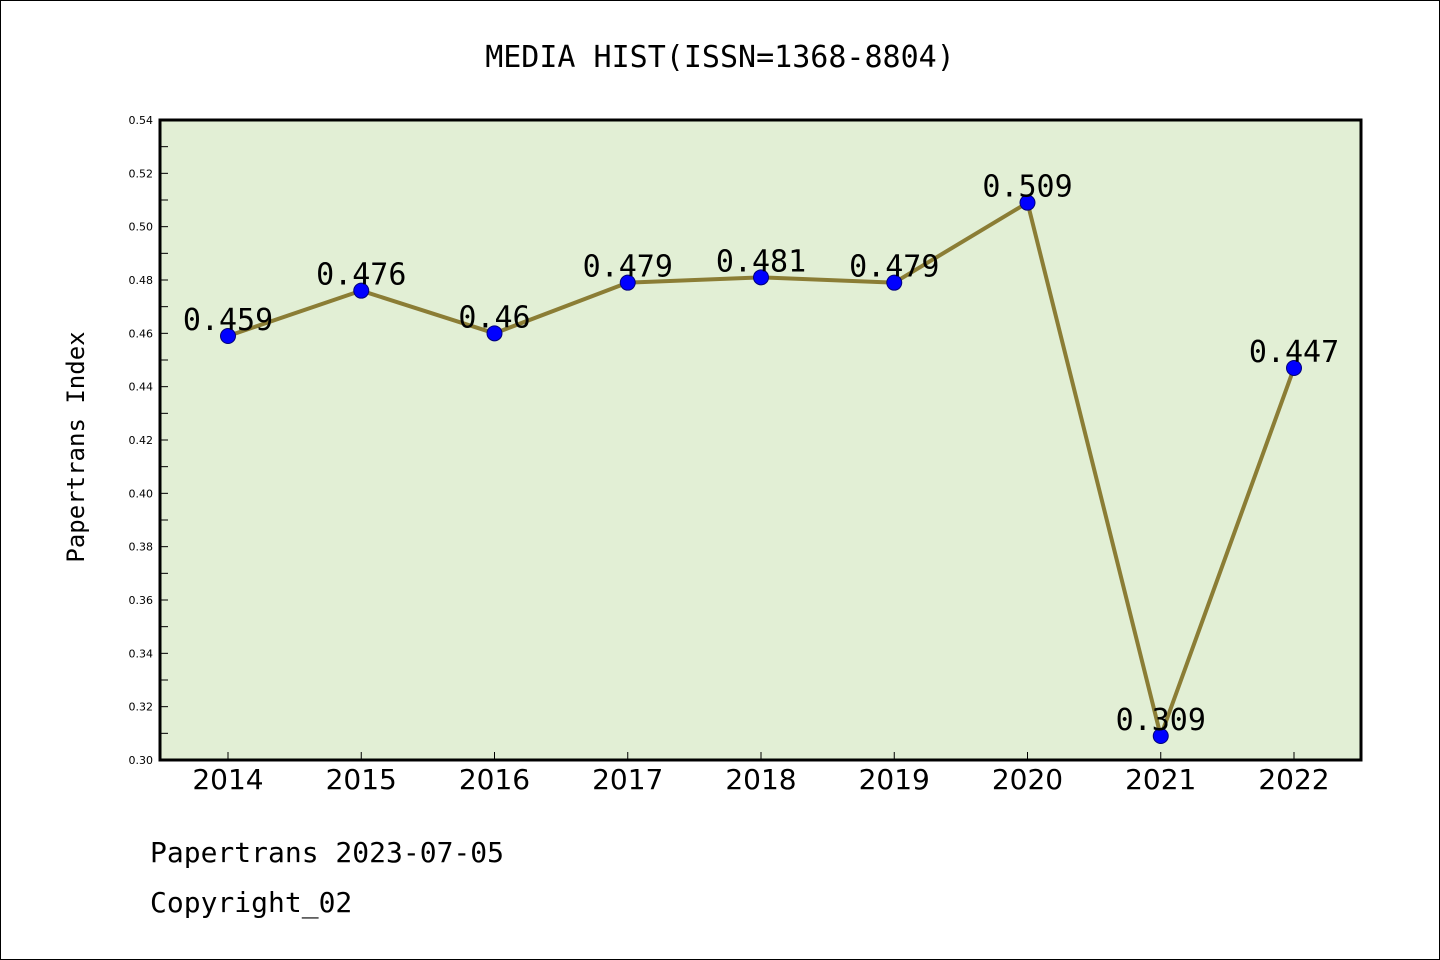  What do you see at coordinates (1160, 779) in the screenshot?
I see `x-tick-label: 2021` at bounding box center [1160, 779].